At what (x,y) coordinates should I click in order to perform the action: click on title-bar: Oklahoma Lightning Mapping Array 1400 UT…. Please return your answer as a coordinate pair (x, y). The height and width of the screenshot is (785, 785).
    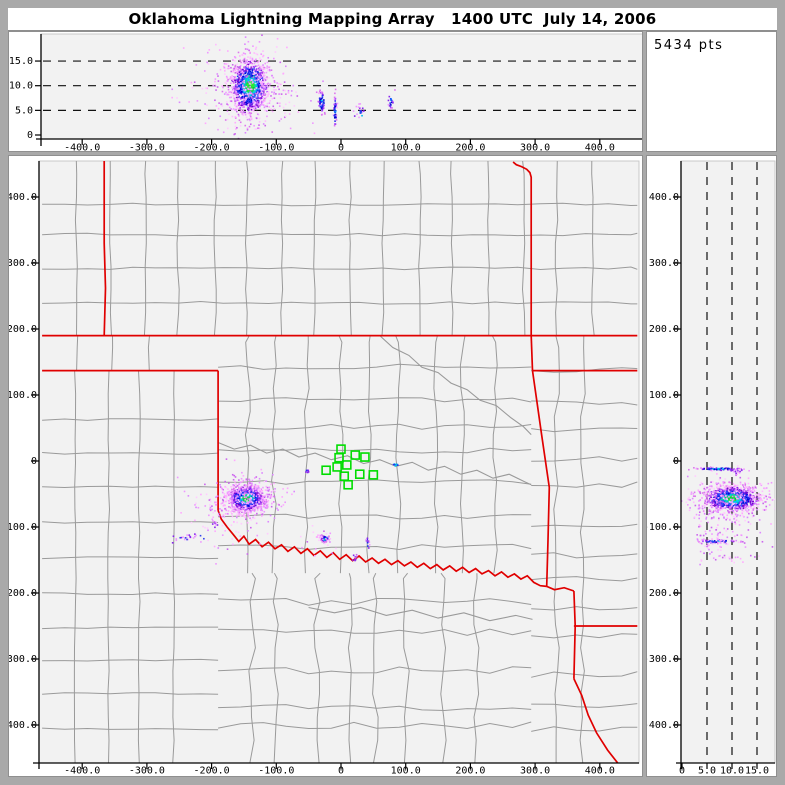
    Looking at the image, I should click on (392, 19).